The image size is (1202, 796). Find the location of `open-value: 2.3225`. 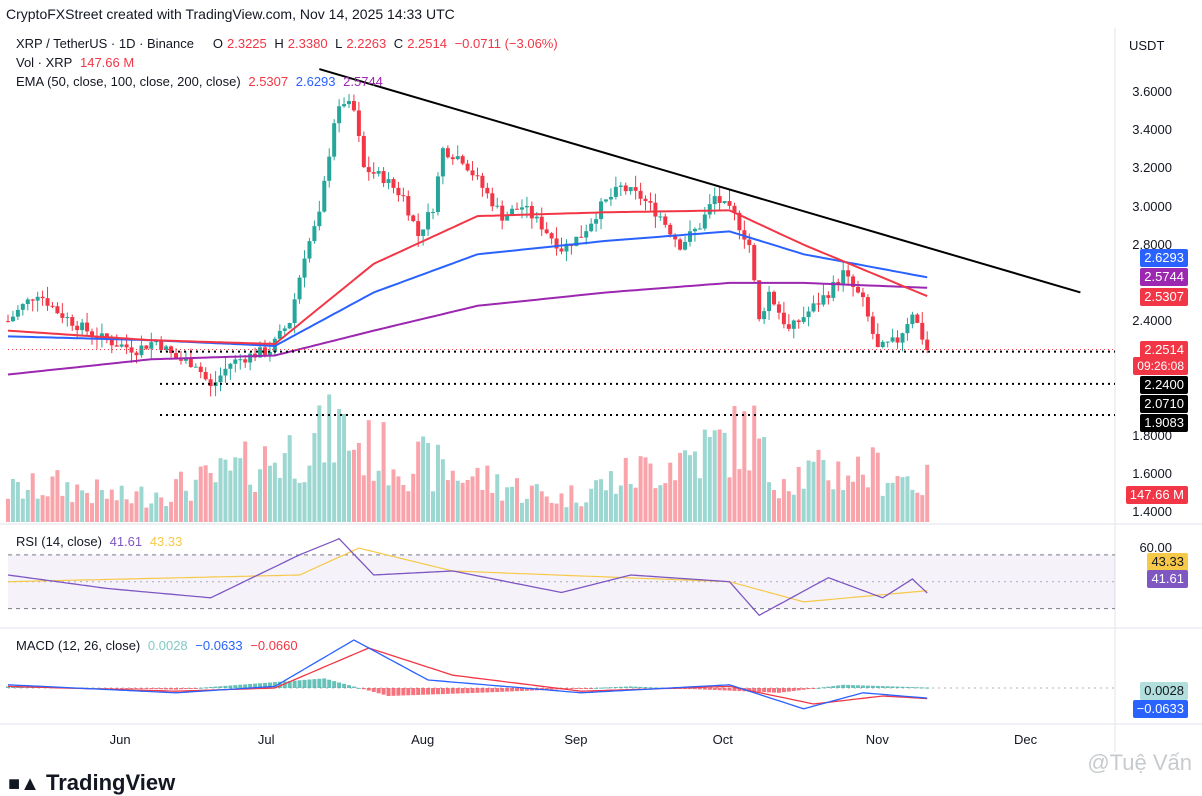

open-value: 2.3225 is located at coordinates (247, 43).